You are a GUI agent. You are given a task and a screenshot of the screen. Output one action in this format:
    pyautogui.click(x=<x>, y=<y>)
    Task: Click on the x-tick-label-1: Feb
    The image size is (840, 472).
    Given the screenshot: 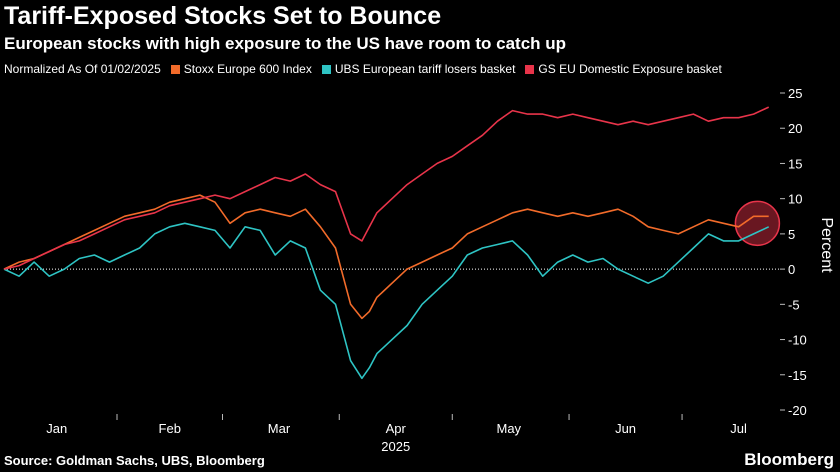 What is the action you would take?
    pyautogui.click(x=170, y=428)
    